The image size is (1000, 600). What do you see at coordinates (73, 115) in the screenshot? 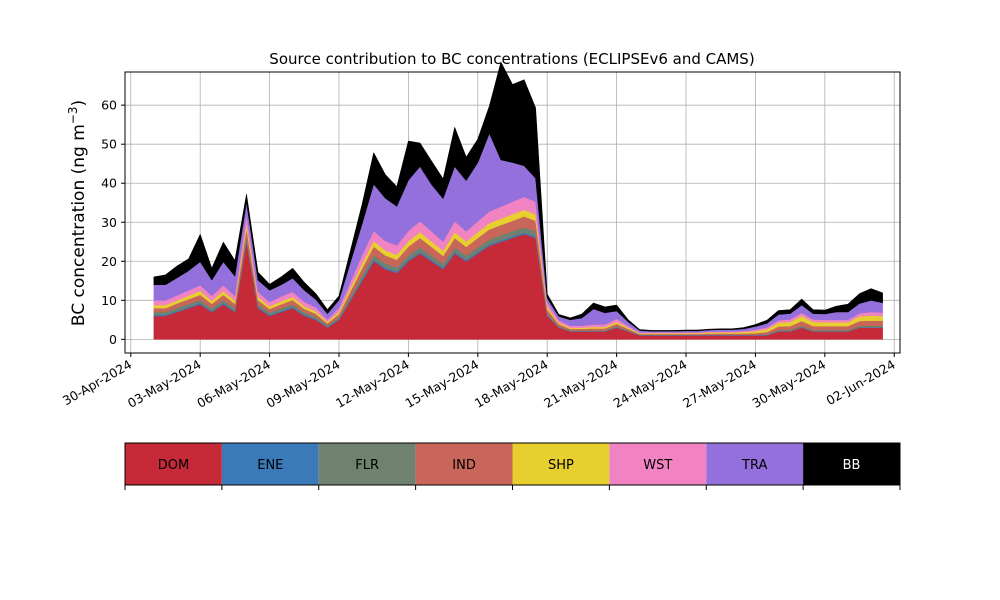
I see `y-axis-label-exponent: −3` at bounding box center [73, 115].